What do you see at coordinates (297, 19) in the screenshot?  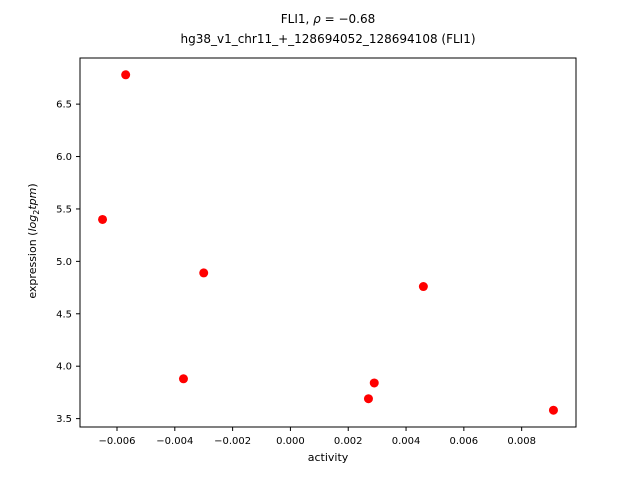 I see `chart-title-prefix: FLI1,` at bounding box center [297, 19].